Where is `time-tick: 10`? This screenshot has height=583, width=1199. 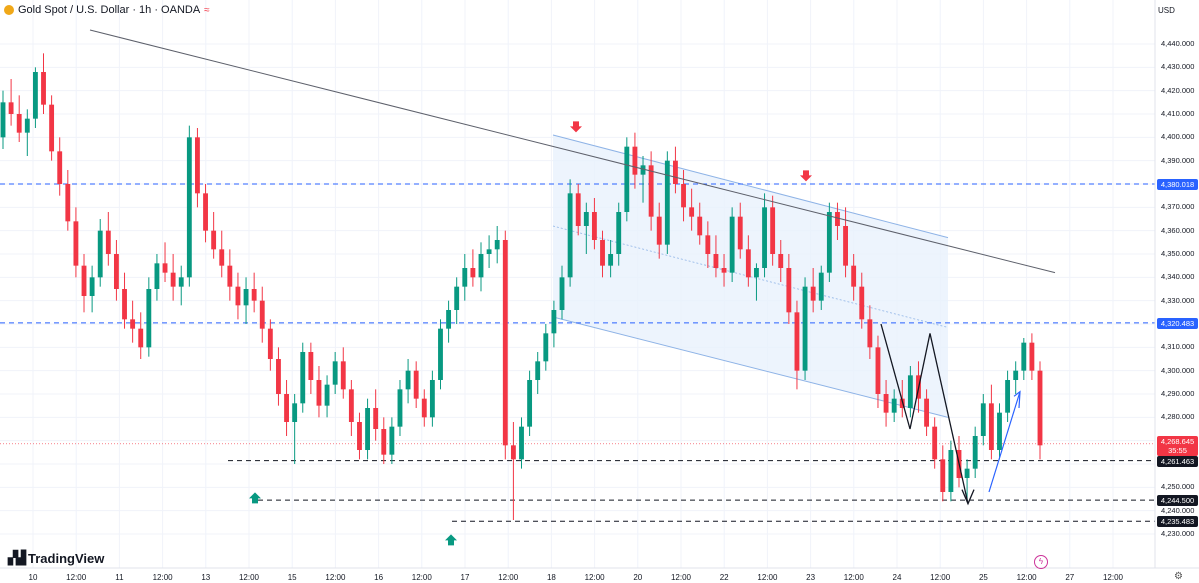
time-tick: 10 is located at coordinates (33, 577).